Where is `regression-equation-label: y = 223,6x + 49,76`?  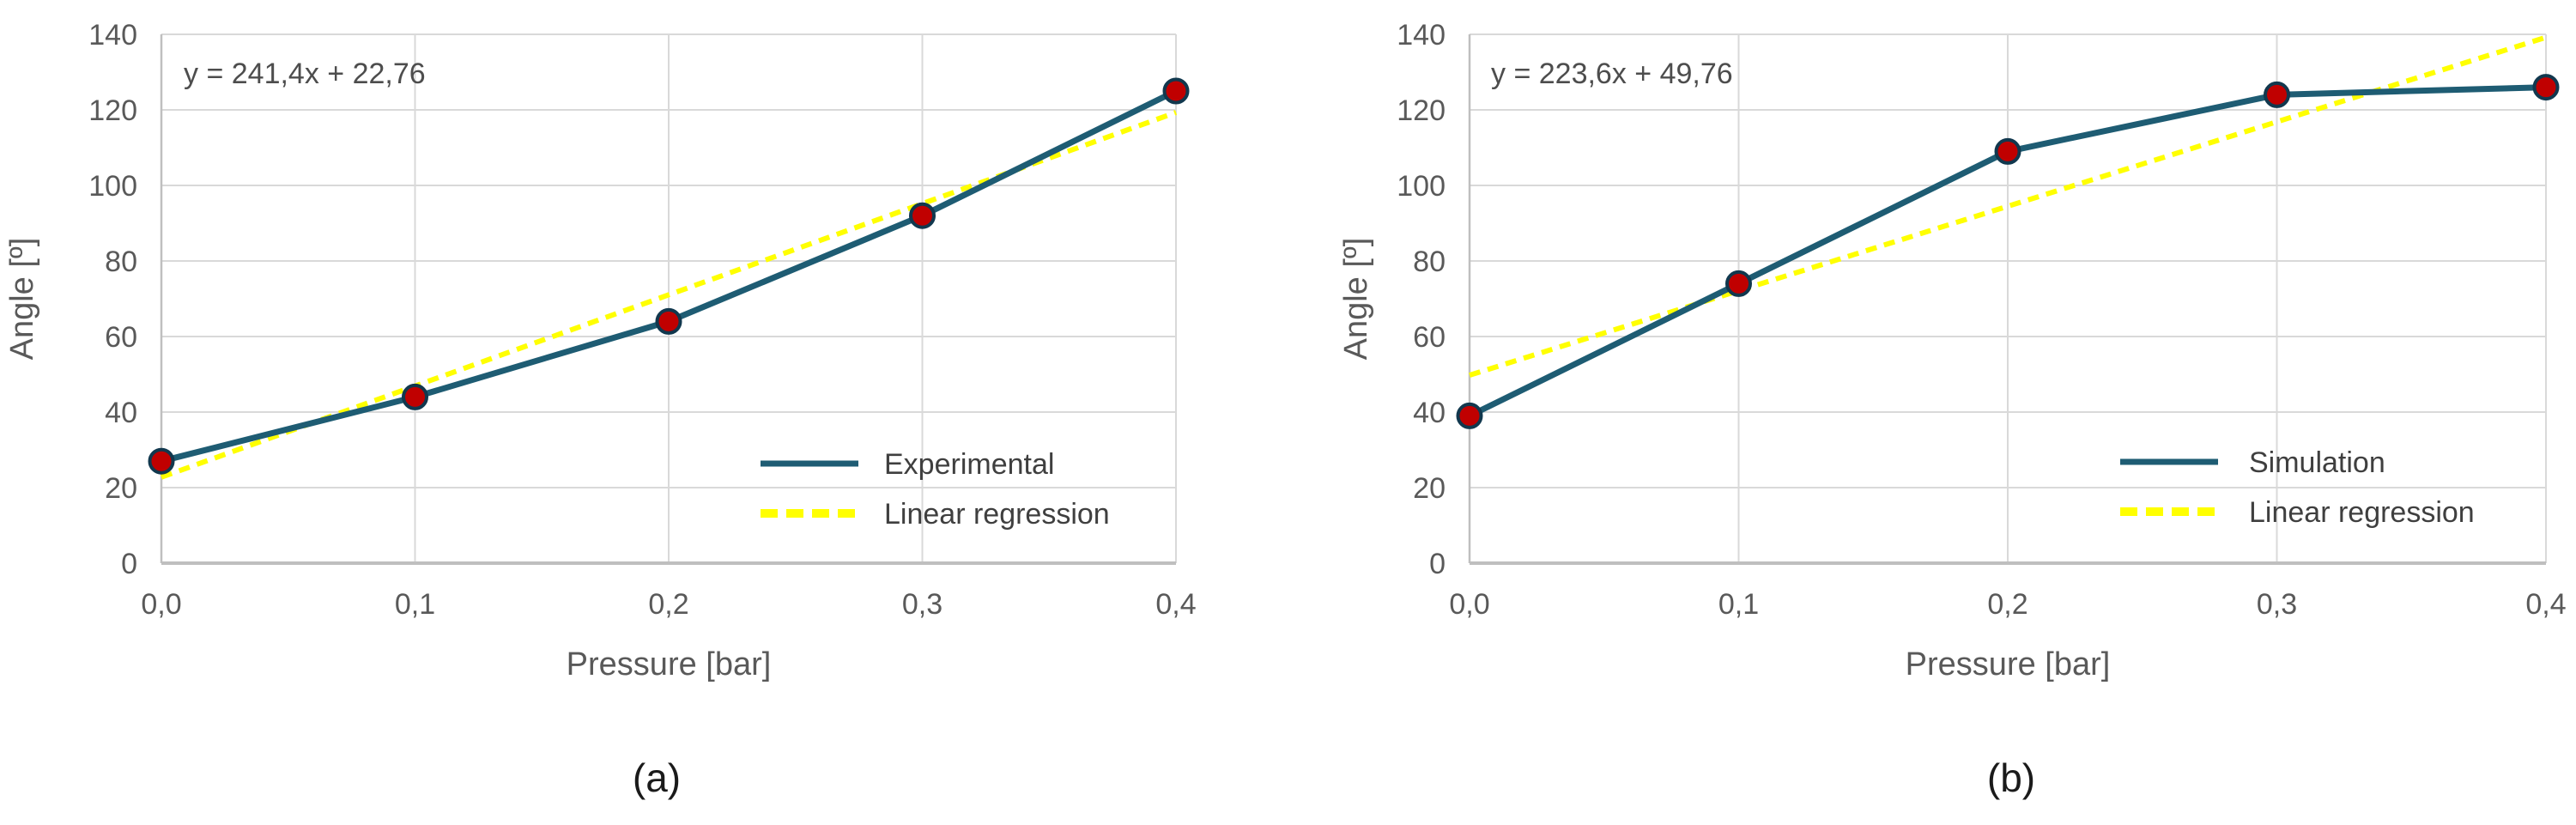
regression-equation-label: y = 223,6x + 49,76 is located at coordinates (1612, 74).